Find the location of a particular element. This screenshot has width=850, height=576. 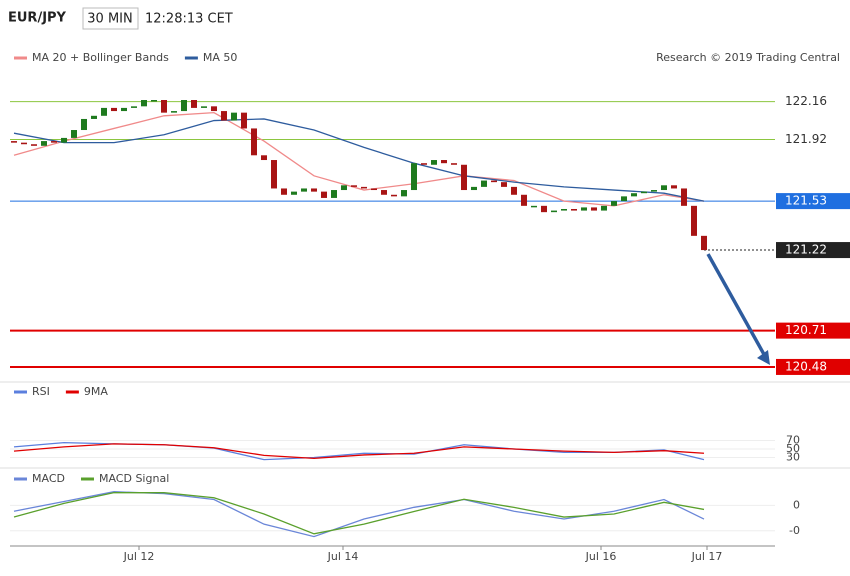

forecast-arrow is located at coordinates (737, 306).